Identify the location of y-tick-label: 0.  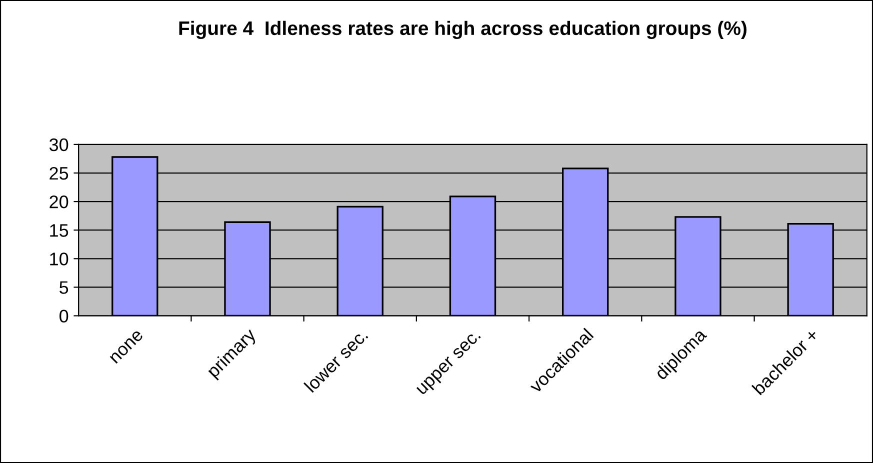
(64, 316).